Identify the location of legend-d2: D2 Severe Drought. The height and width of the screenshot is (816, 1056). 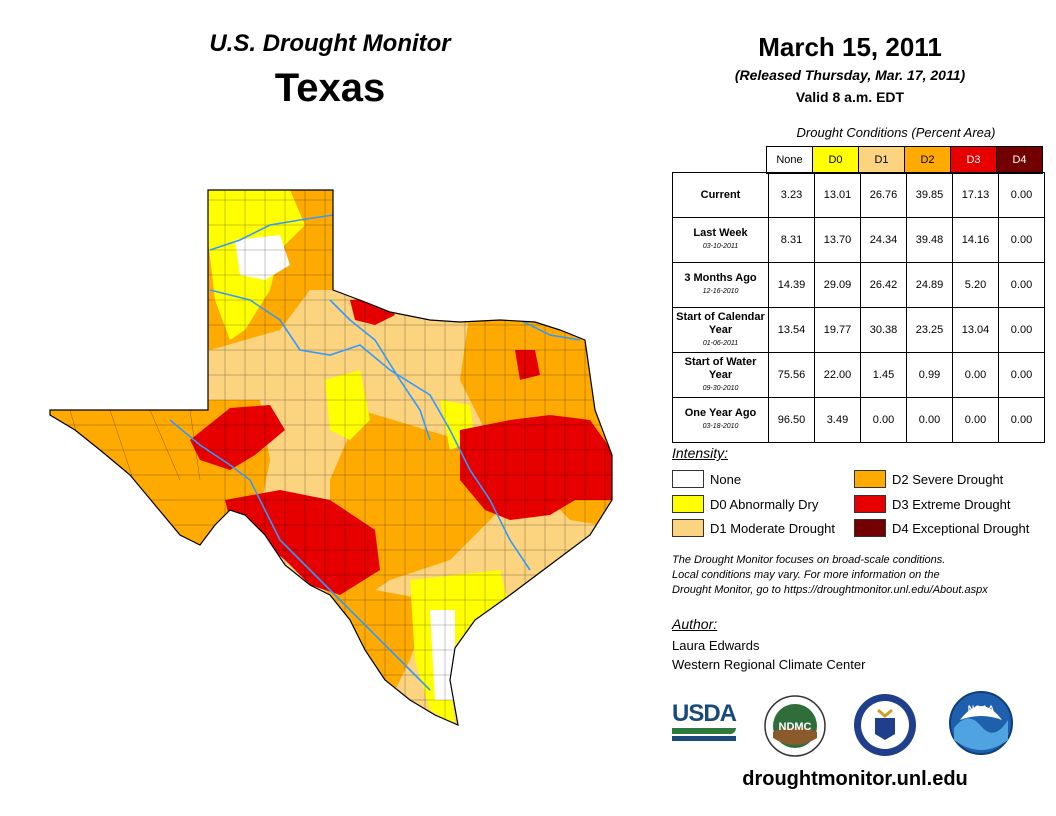
(928, 479).